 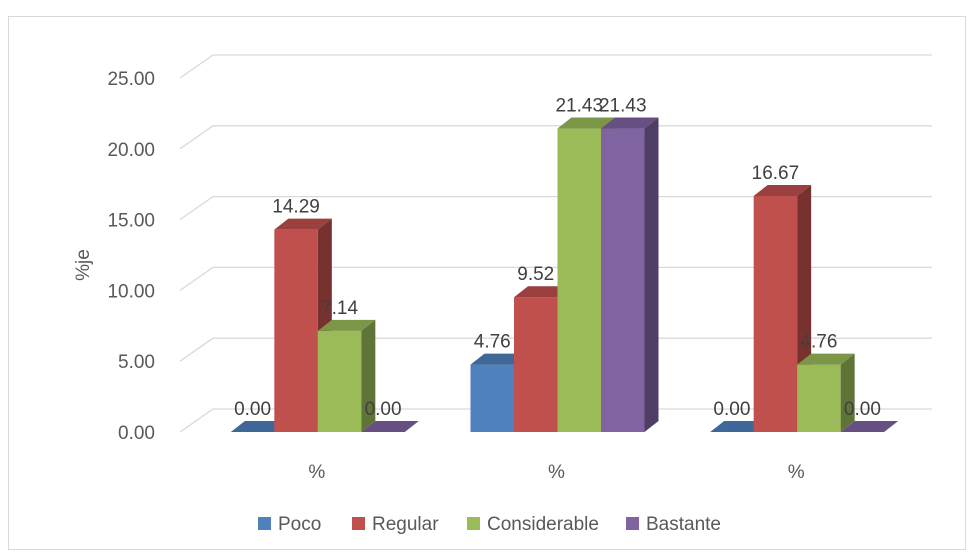 What do you see at coordinates (683, 524) in the screenshot?
I see `legend-label: Bastante` at bounding box center [683, 524].